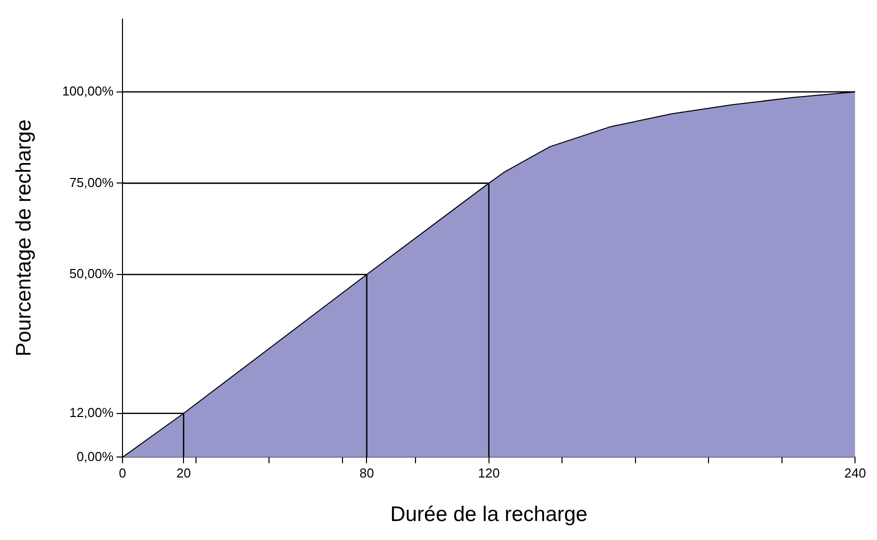 This screenshot has height=540, width=877. What do you see at coordinates (367, 473) in the screenshot?
I see `x-tick-label: 80` at bounding box center [367, 473].